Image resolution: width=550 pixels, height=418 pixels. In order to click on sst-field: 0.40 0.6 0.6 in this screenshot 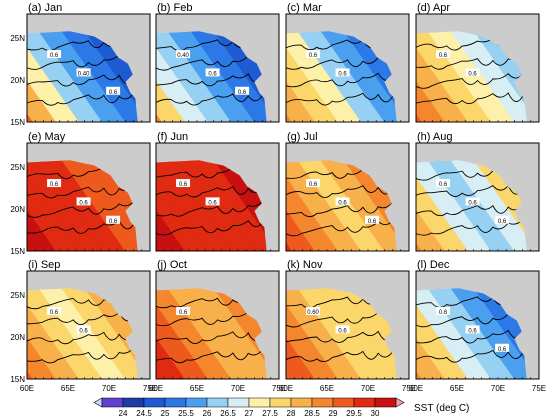, I will do `click(211, 76)`.